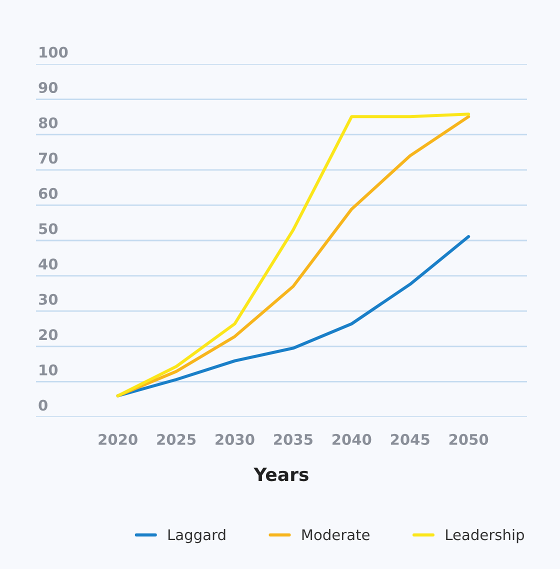  I want to click on y-tick-label: 30, so click(48, 299).